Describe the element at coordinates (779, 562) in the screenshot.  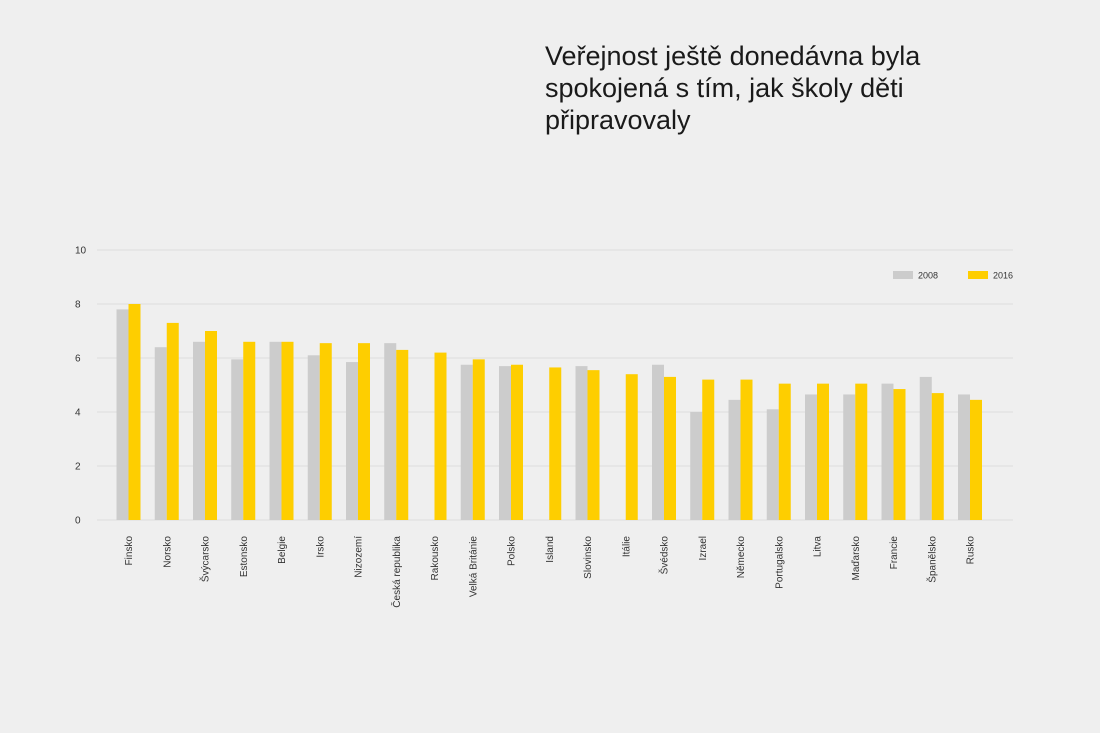
I see `x-tick-label: Portugalsko` at that location.